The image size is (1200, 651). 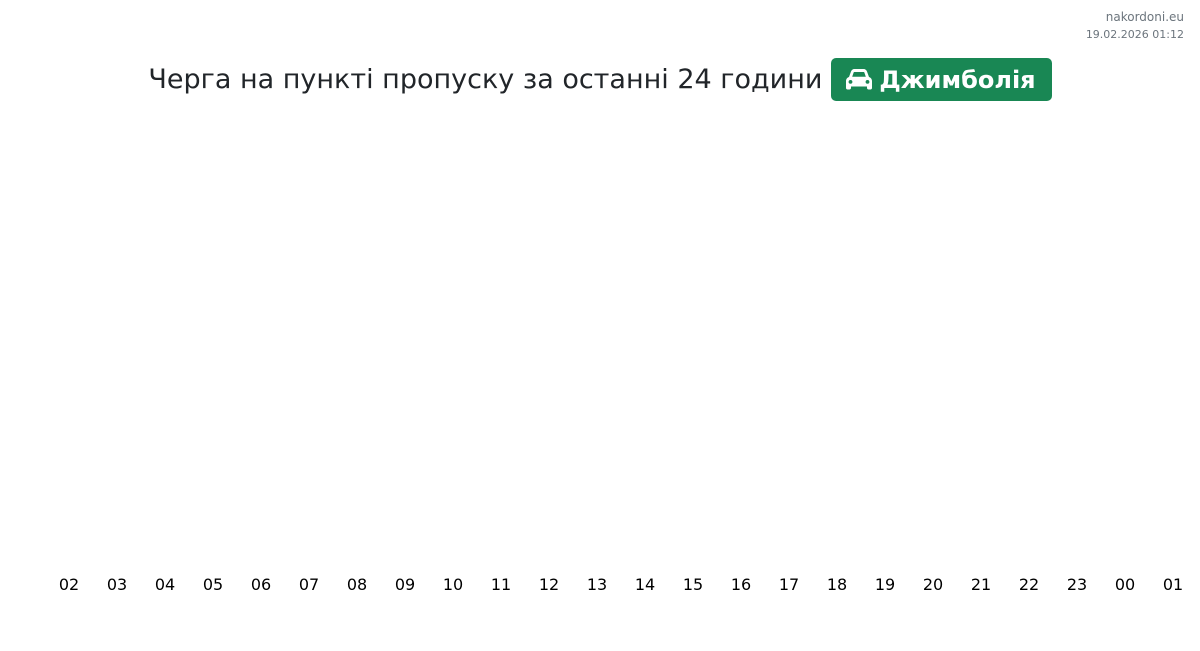 What do you see at coordinates (981, 584) in the screenshot?
I see `x-tick-label: 21` at bounding box center [981, 584].